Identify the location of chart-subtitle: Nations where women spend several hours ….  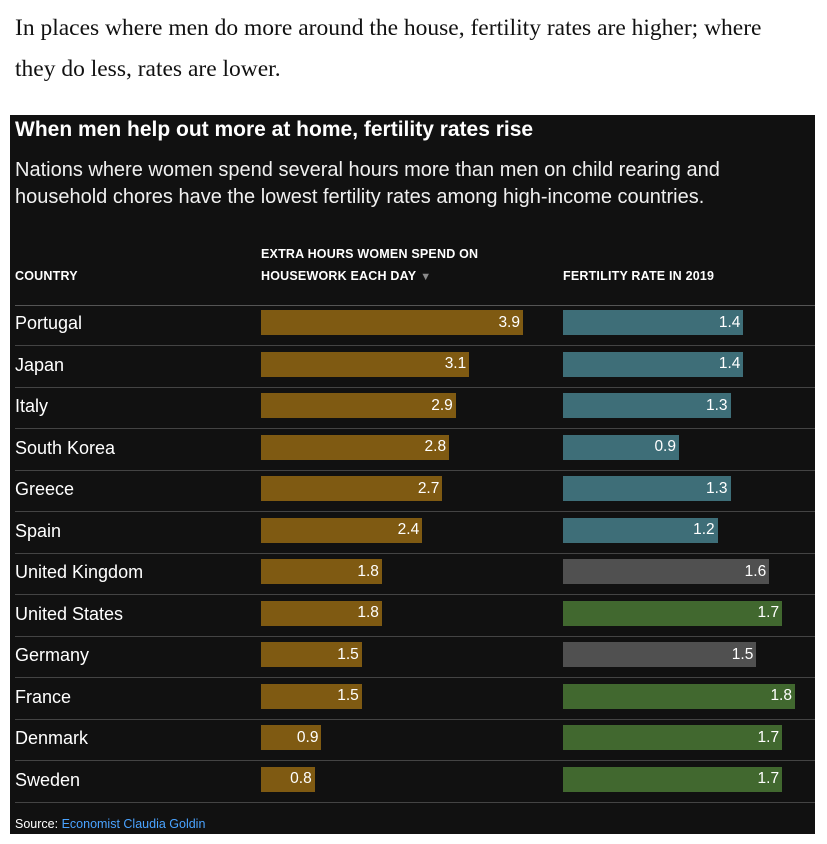
(367, 183).